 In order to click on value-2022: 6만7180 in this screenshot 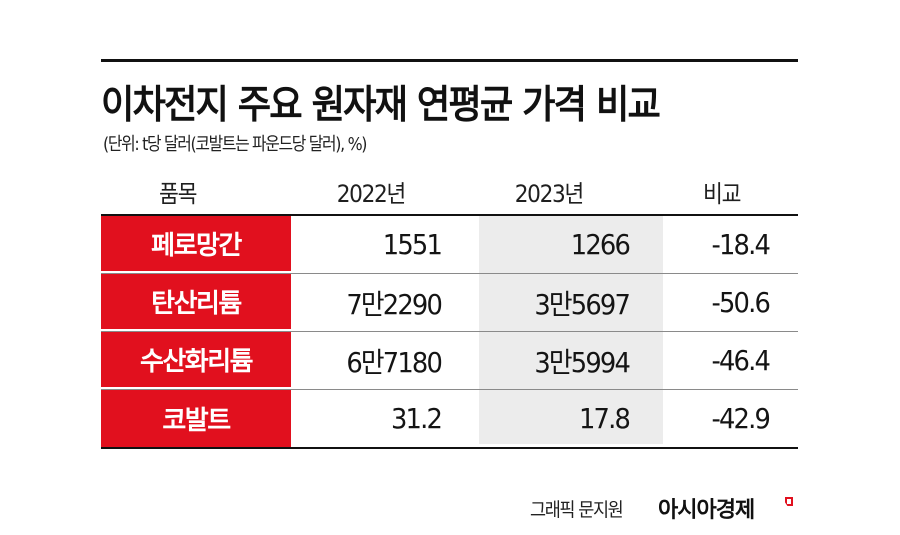, I will do `click(394, 362)`.